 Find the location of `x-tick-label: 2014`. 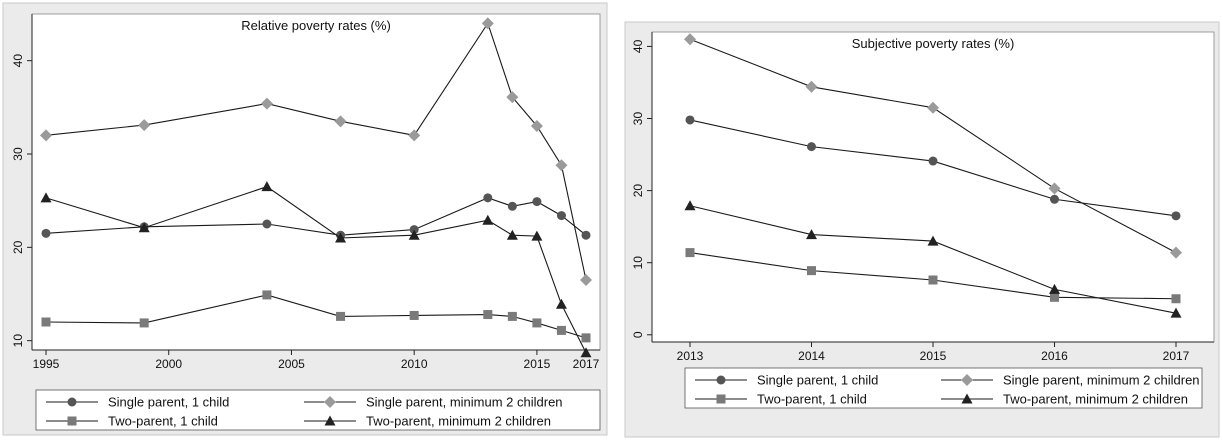

x-tick-label: 2014 is located at coordinates (811, 356).